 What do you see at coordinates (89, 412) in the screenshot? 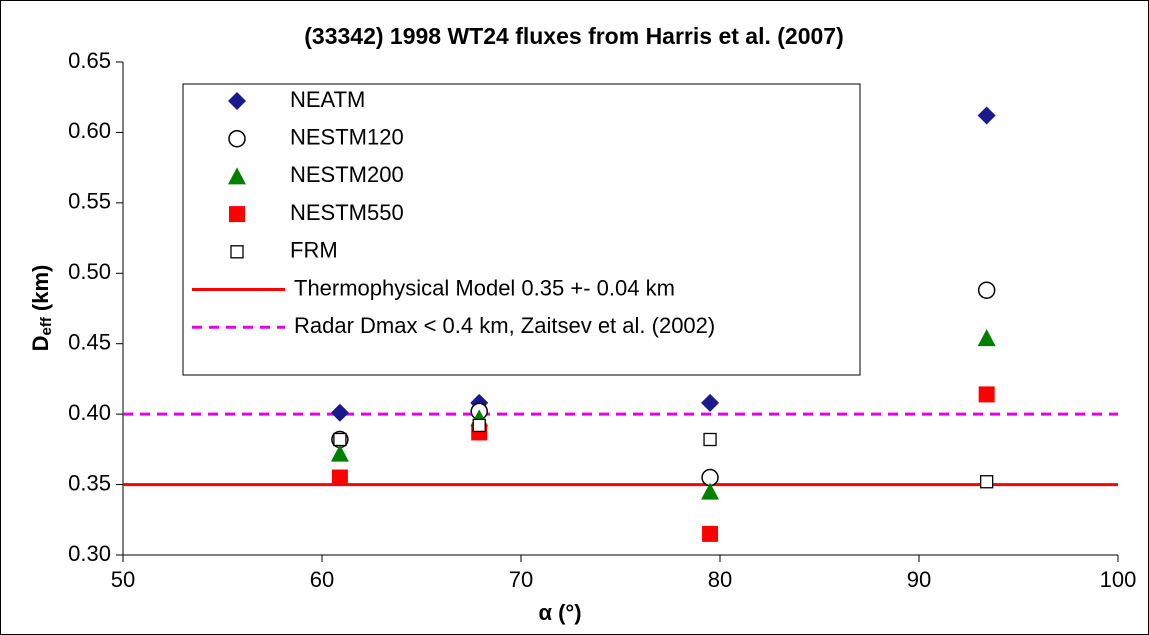
I see `y-tick-label: 0.40` at bounding box center [89, 412].